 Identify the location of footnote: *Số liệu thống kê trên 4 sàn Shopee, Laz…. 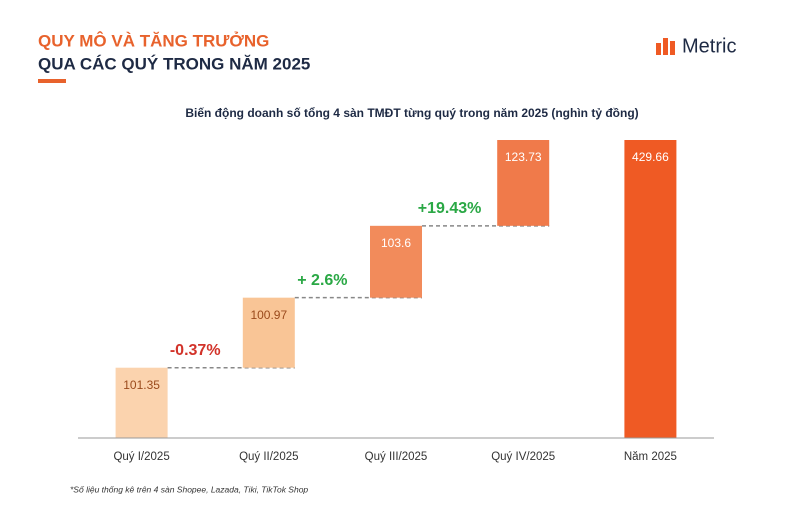
(189, 489).